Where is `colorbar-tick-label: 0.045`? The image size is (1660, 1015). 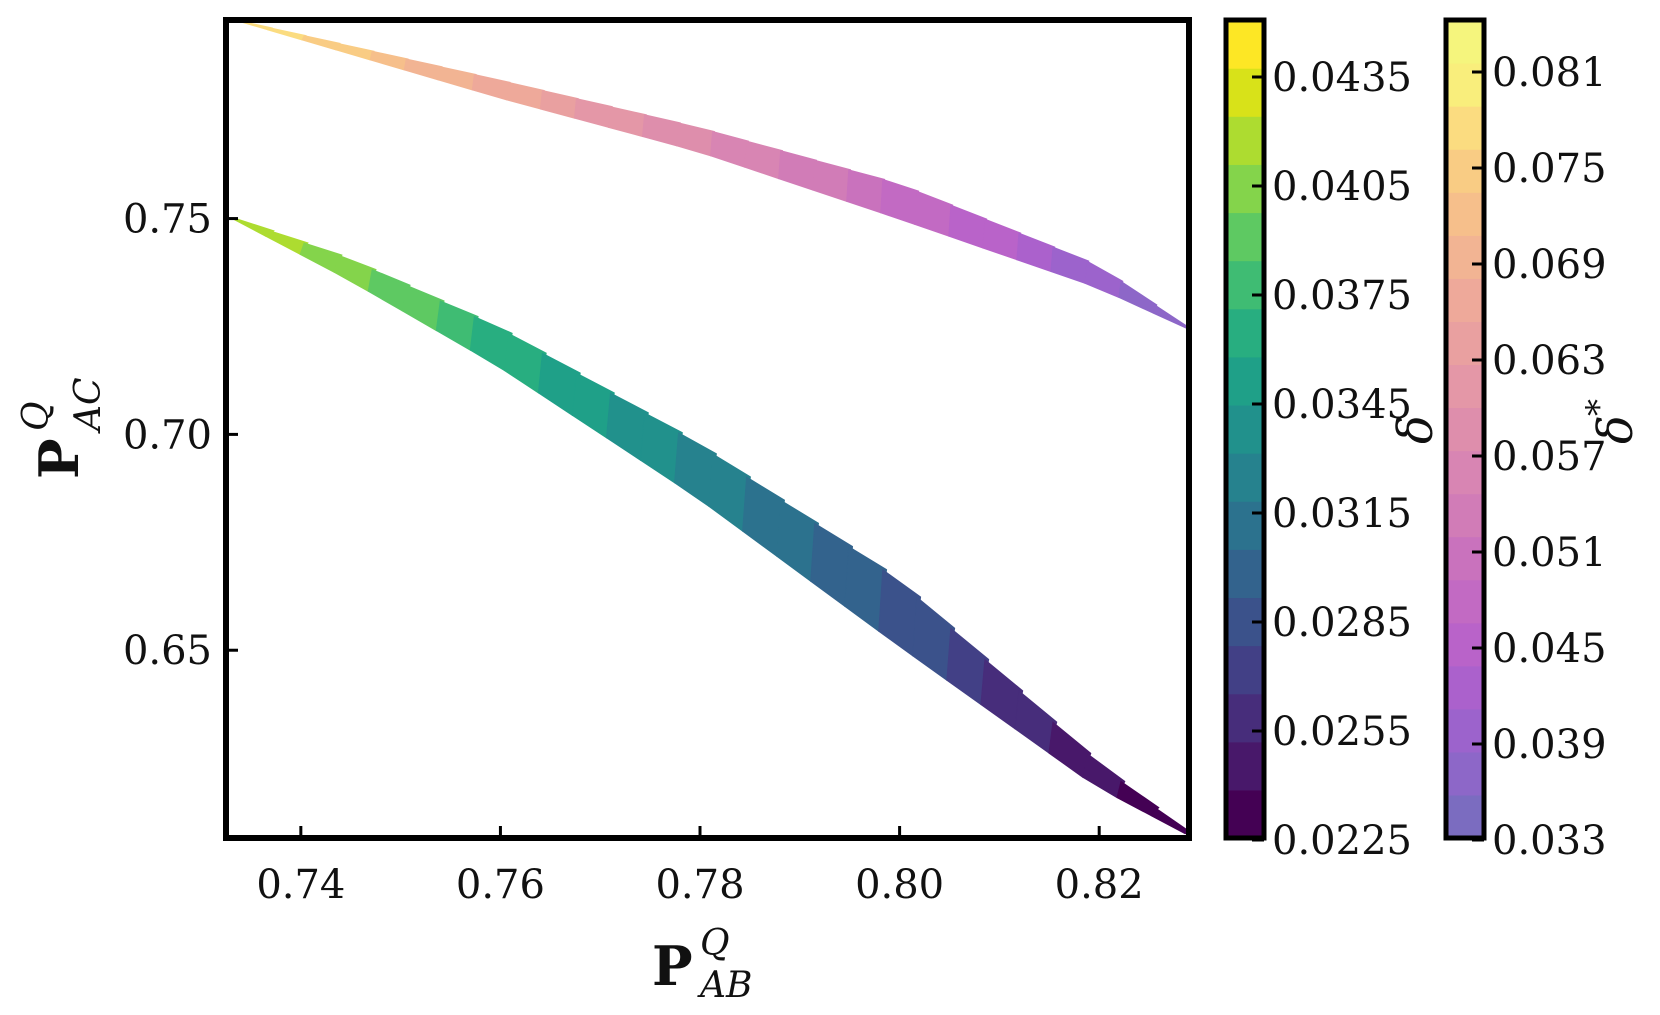
colorbar-tick-label: 0.045 is located at coordinates (1549, 649).